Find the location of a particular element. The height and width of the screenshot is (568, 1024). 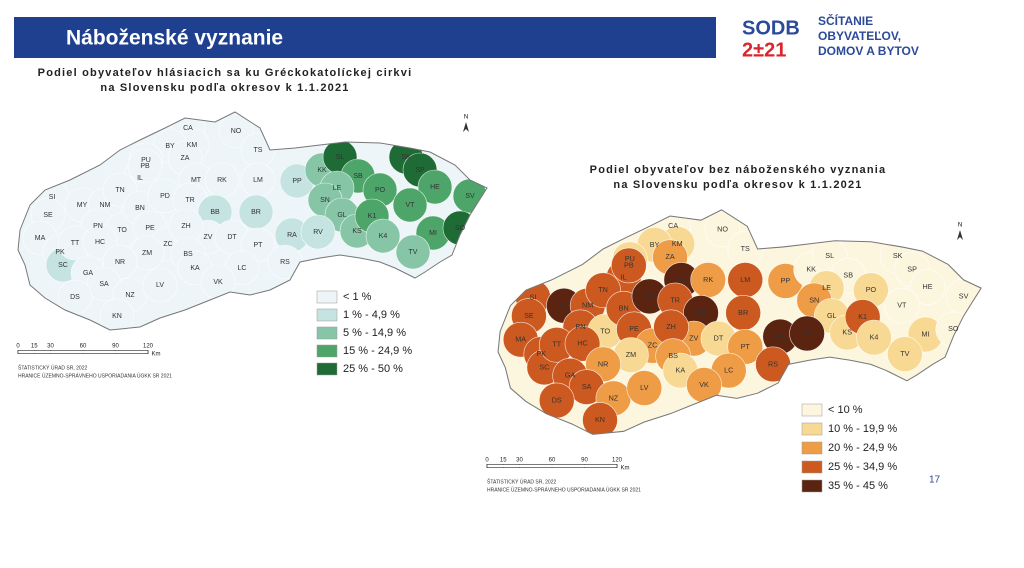

district-label: ZH is located at coordinates (671, 326).